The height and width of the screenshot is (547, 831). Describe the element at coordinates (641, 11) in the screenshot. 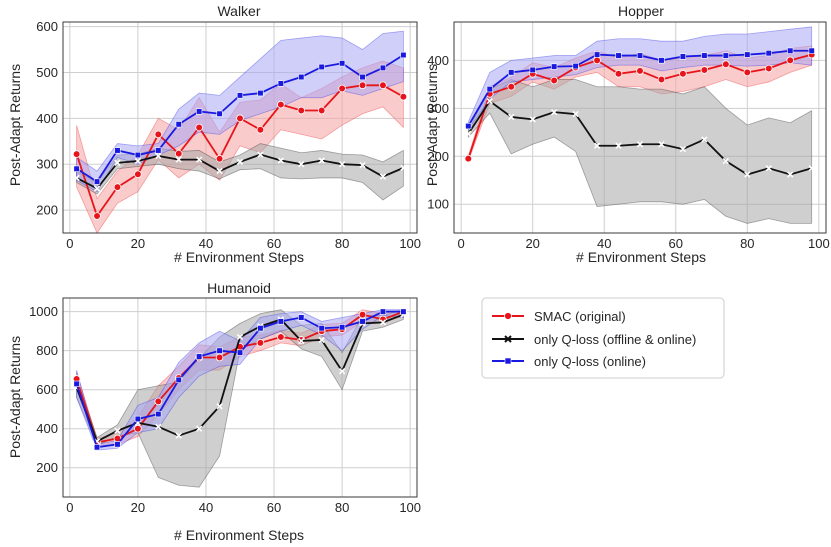

I see `chart-title: Hopper` at that location.